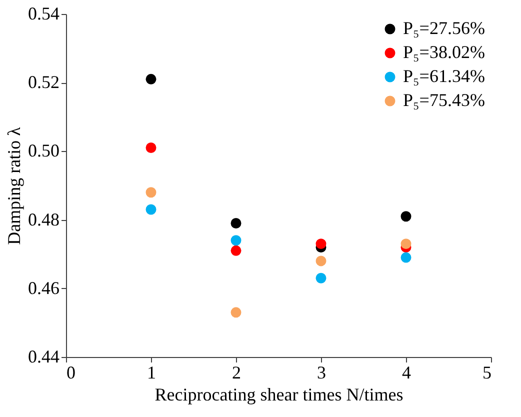  Describe the element at coordinates (71, 372) in the screenshot. I see `x-tick-label: 0` at that location.